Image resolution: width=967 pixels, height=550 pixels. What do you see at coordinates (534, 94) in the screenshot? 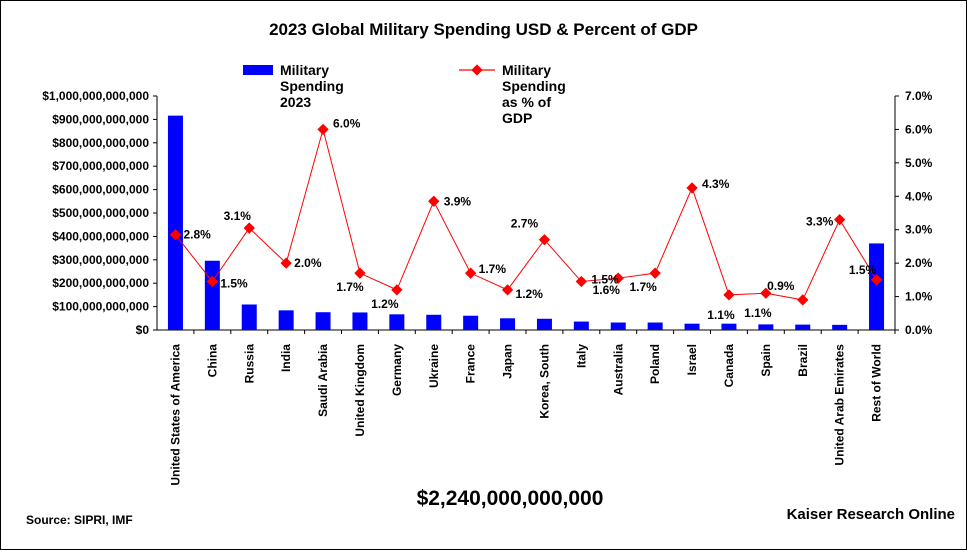
I see `legend-line-label: Military Spending as % of GDP` at bounding box center [534, 94].